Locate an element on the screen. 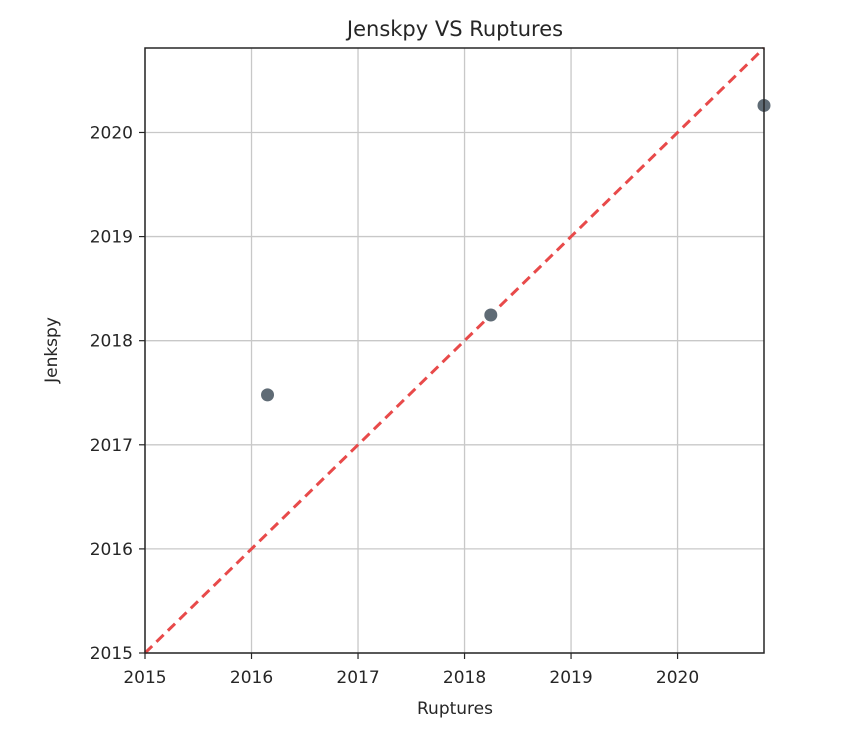  y-axis-label: Jenkspy is located at coordinates (52, 350).